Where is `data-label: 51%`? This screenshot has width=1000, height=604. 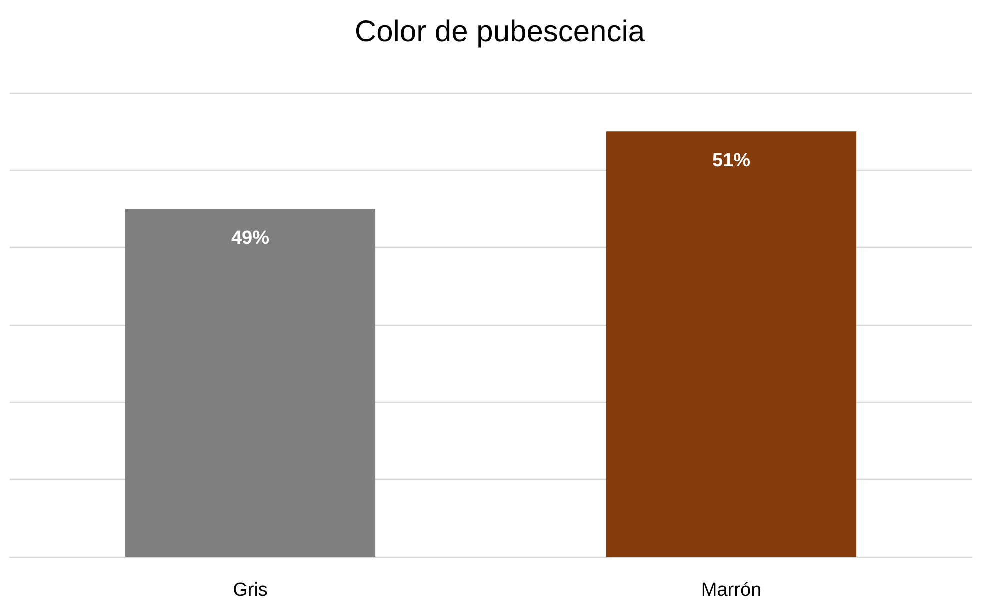
data-label: 51% is located at coordinates (731, 161).